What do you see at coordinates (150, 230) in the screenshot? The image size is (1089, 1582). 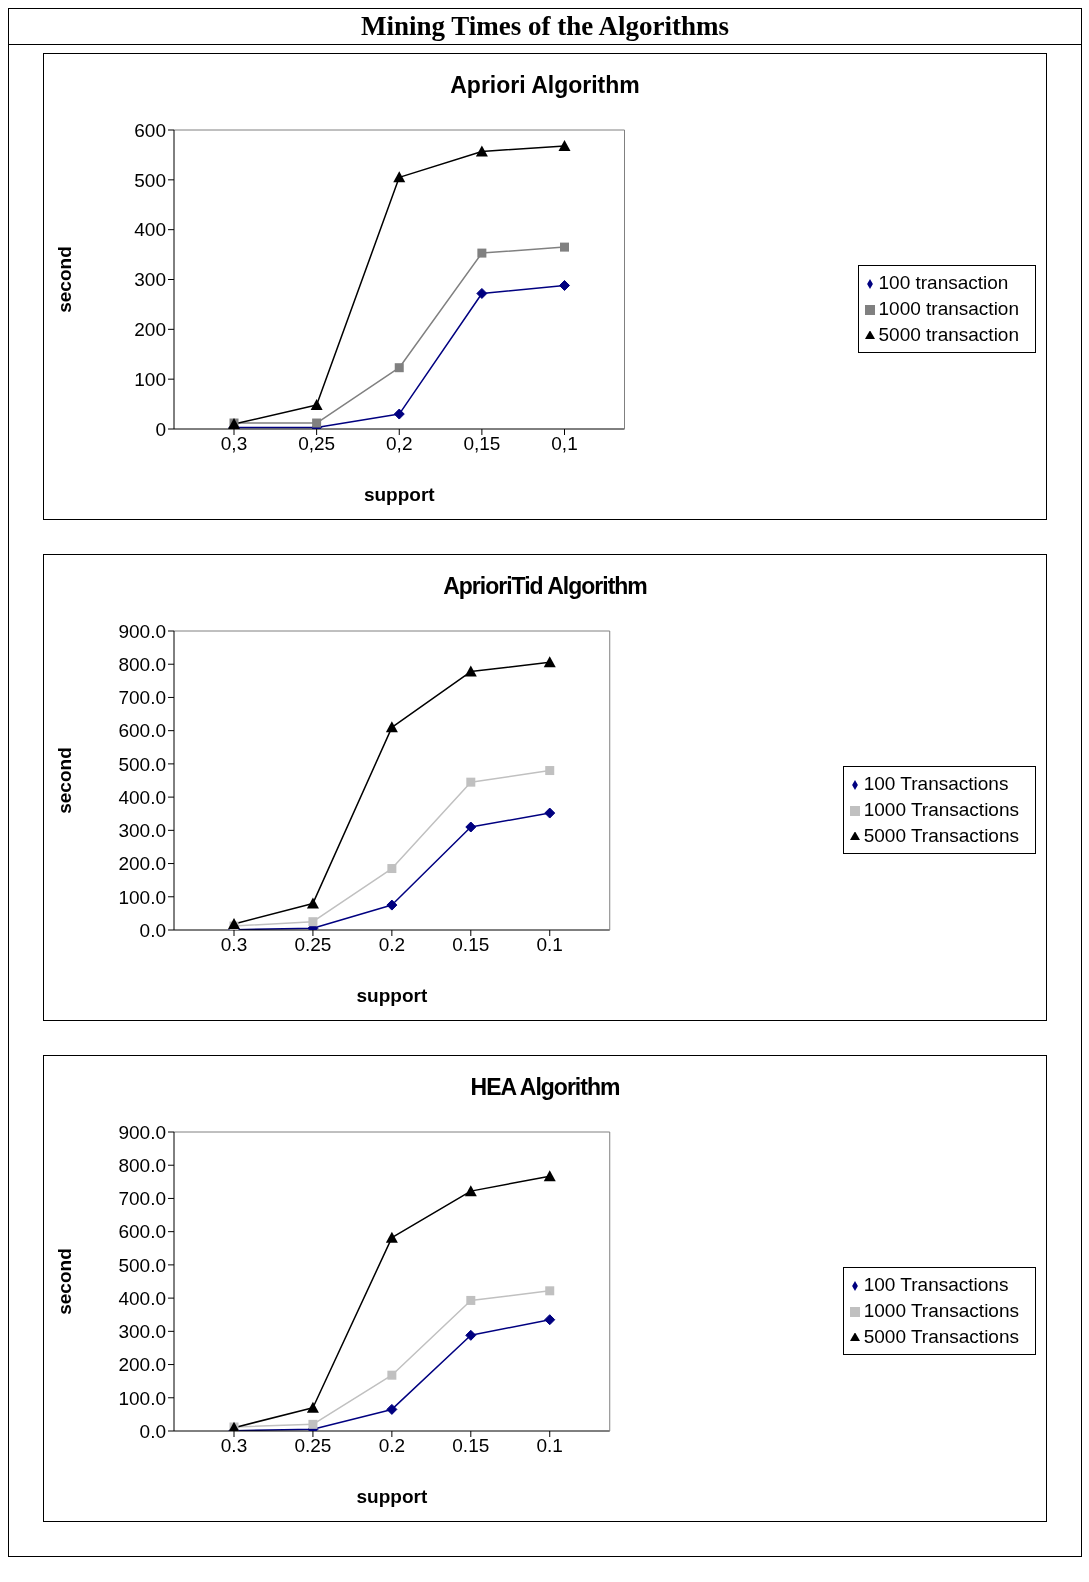 I see `y-tick-label: 400` at bounding box center [150, 230].